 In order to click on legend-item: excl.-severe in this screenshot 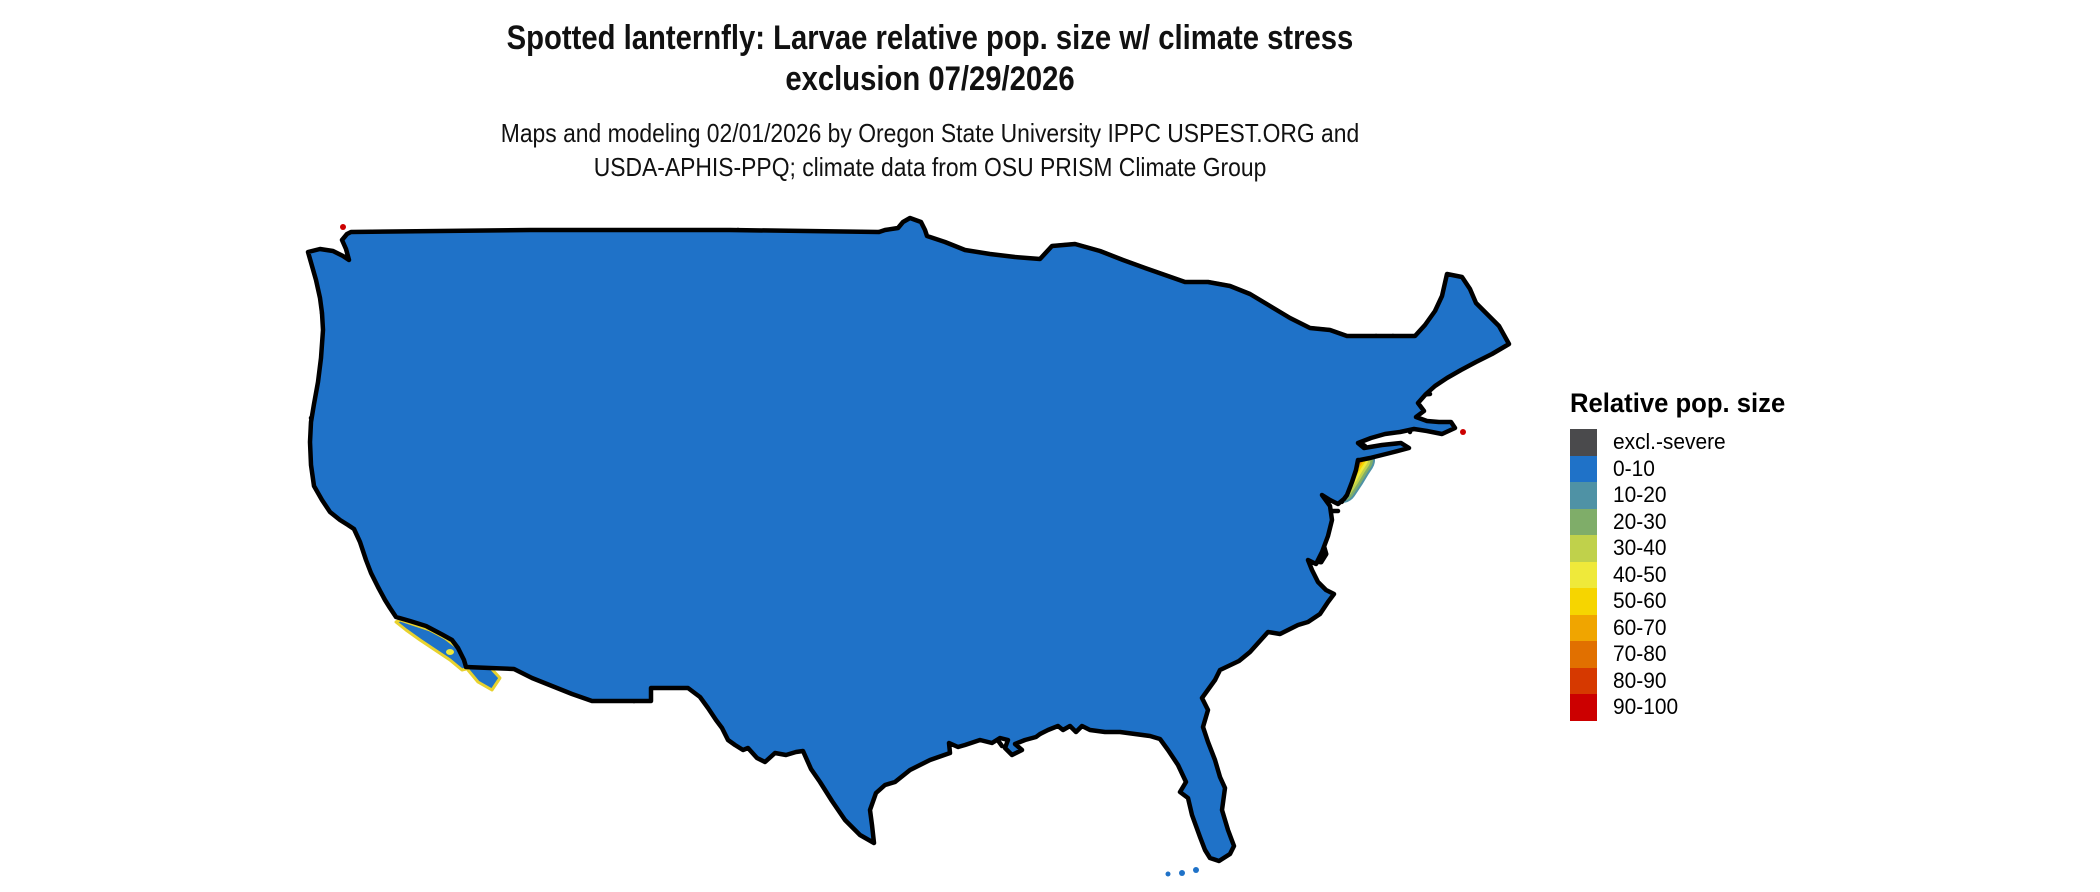, I will do `click(1700, 442)`.